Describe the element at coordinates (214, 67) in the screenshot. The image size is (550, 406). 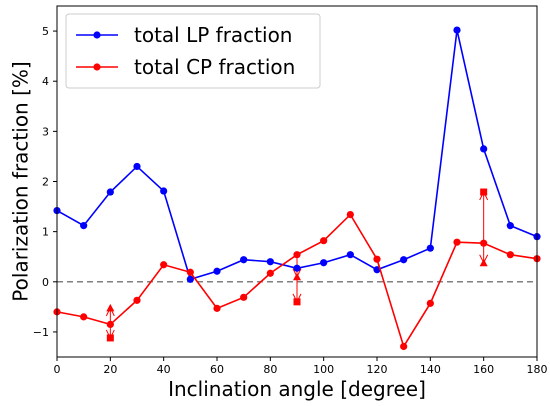
I see `legend-label: total CP fraction` at that location.